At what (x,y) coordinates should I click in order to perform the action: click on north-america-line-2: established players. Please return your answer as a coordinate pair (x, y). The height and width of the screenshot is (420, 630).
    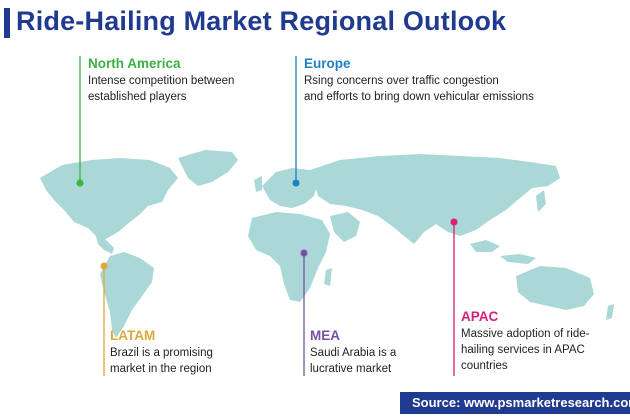
    Looking at the image, I should click on (137, 97).